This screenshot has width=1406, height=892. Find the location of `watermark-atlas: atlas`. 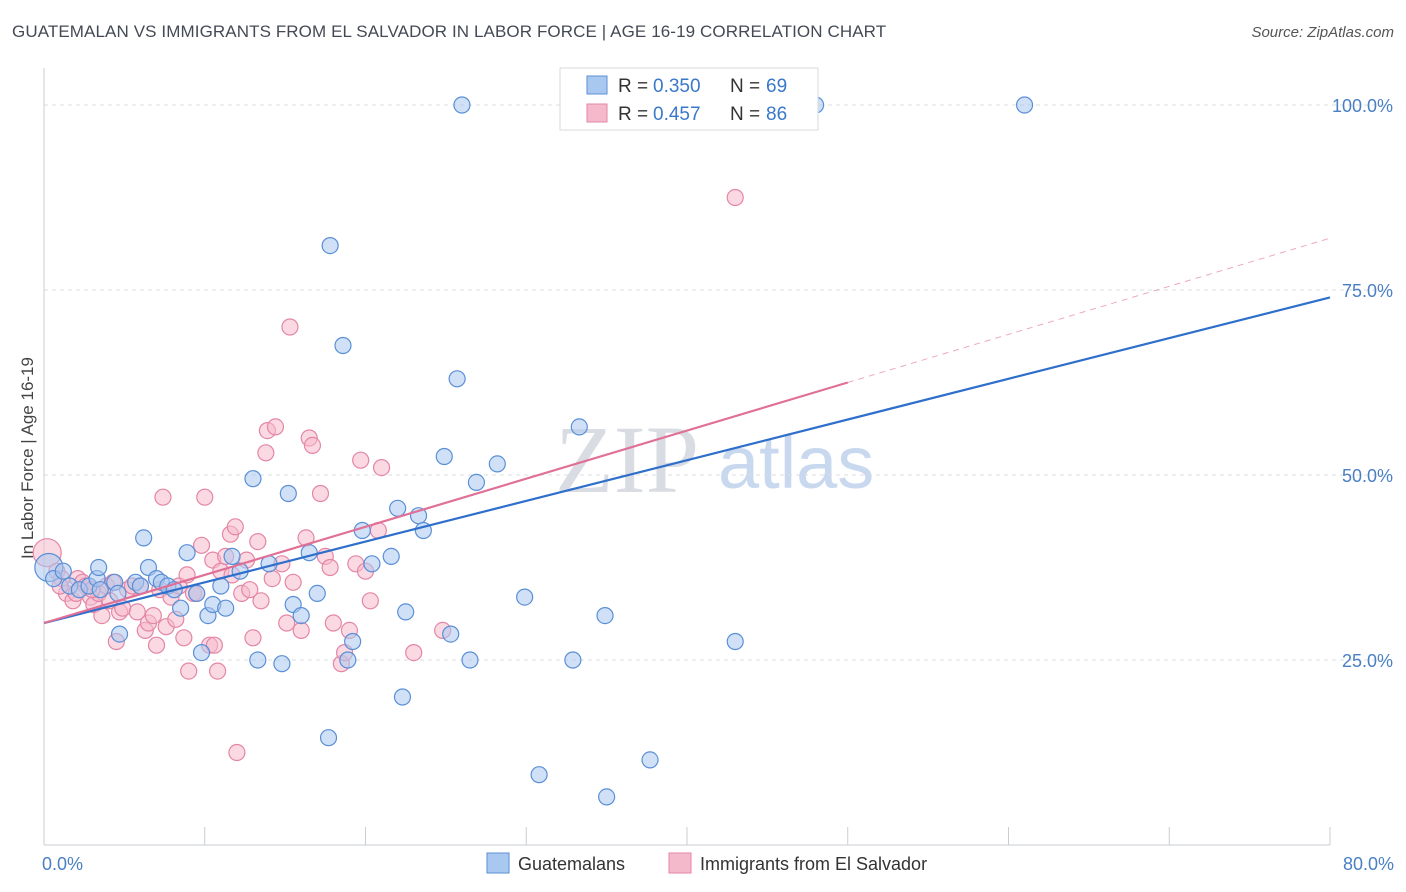

watermark-atlas: atlas is located at coordinates (796, 462).